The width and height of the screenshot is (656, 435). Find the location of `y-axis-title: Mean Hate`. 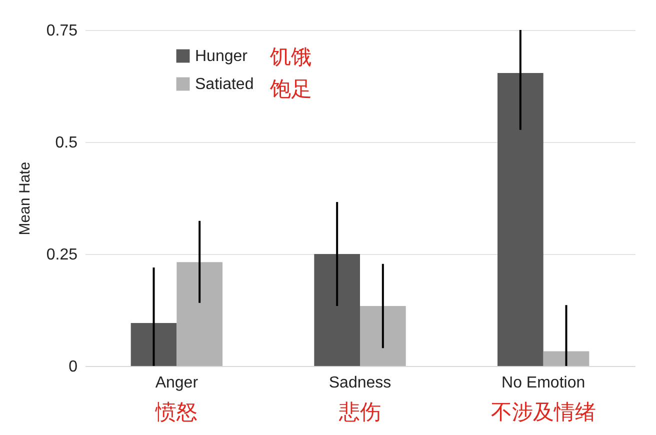

y-axis-title: Mean Hate is located at coordinates (25, 199).